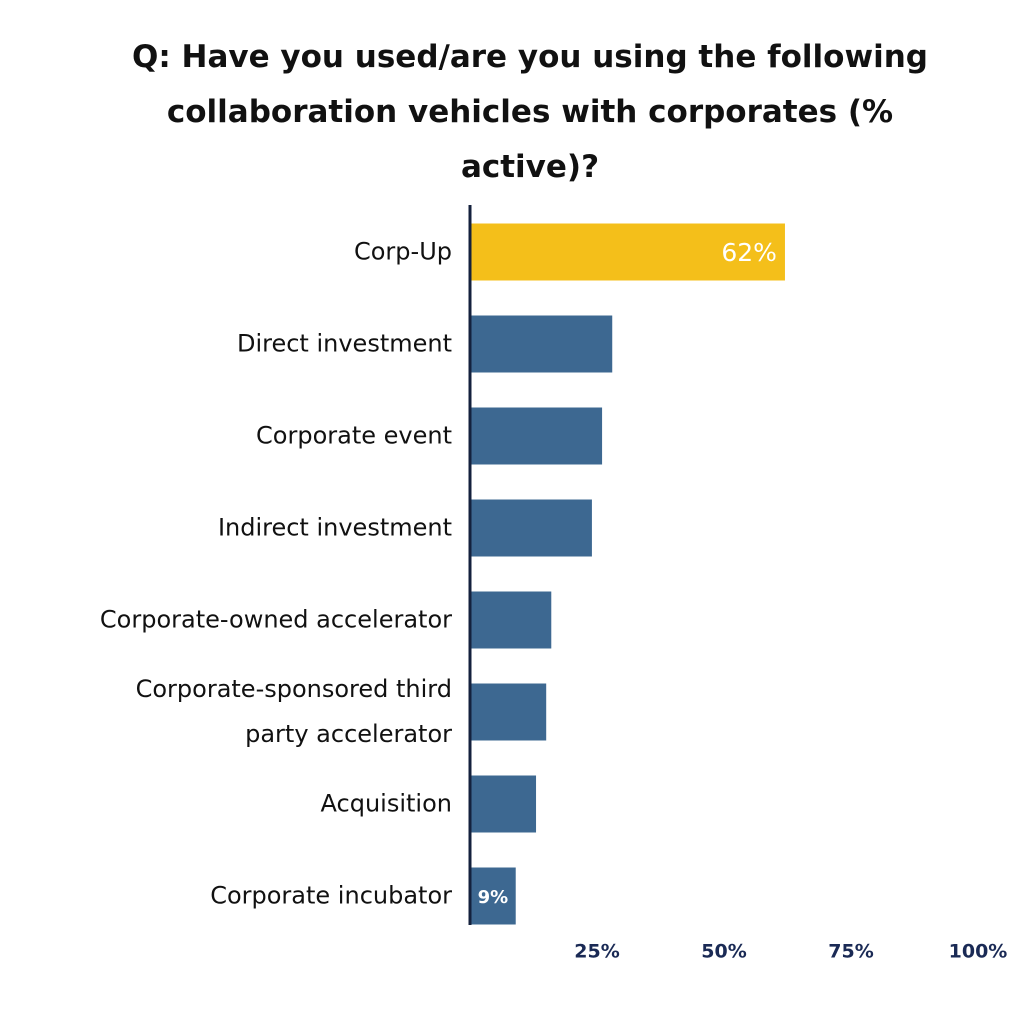 The width and height of the screenshot is (1024, 1024). Describe the element at coordinates (723, 952) in the screenshot. I see `x-tick-label: 50%` at that location.